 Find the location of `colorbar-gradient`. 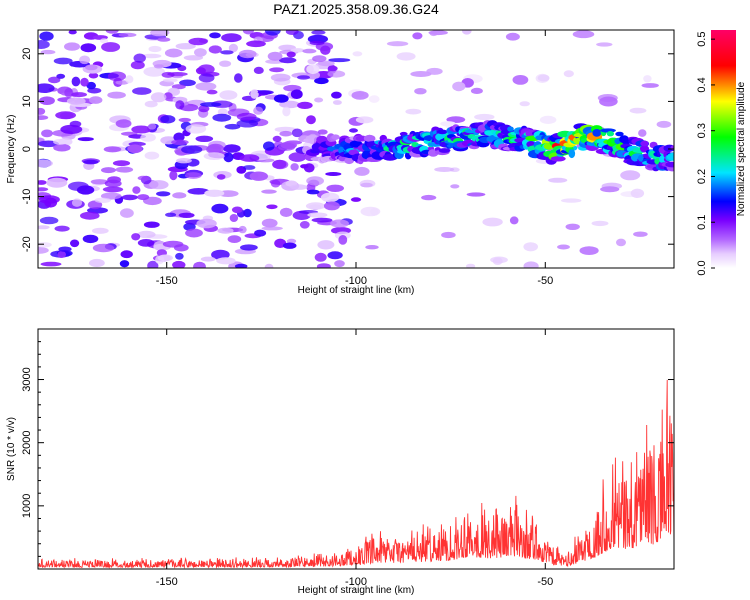

colorbar-gradient is located at coordinates (723, 149).